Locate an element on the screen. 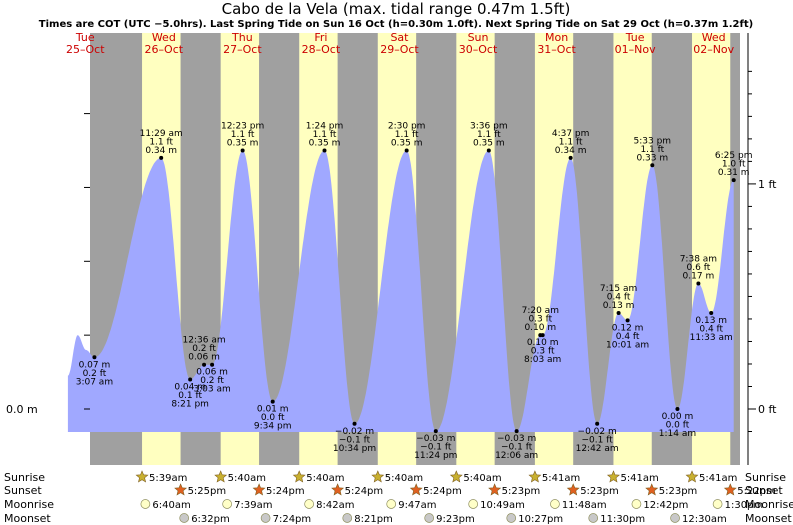  moonset-row-label: Moonset is located at coordinates (27, 518).